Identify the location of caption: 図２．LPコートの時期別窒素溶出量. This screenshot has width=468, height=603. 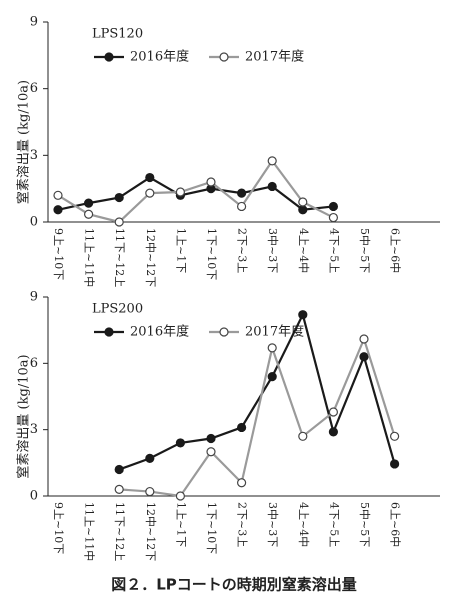
(234, 585).